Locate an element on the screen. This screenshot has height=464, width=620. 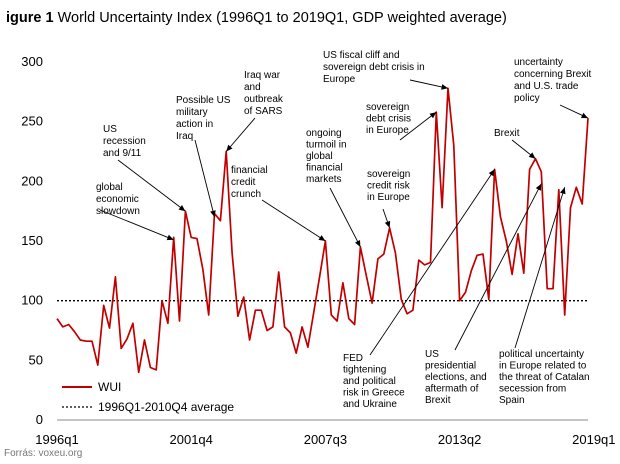
annotation-text: markets is located at coordinates (324, 179).